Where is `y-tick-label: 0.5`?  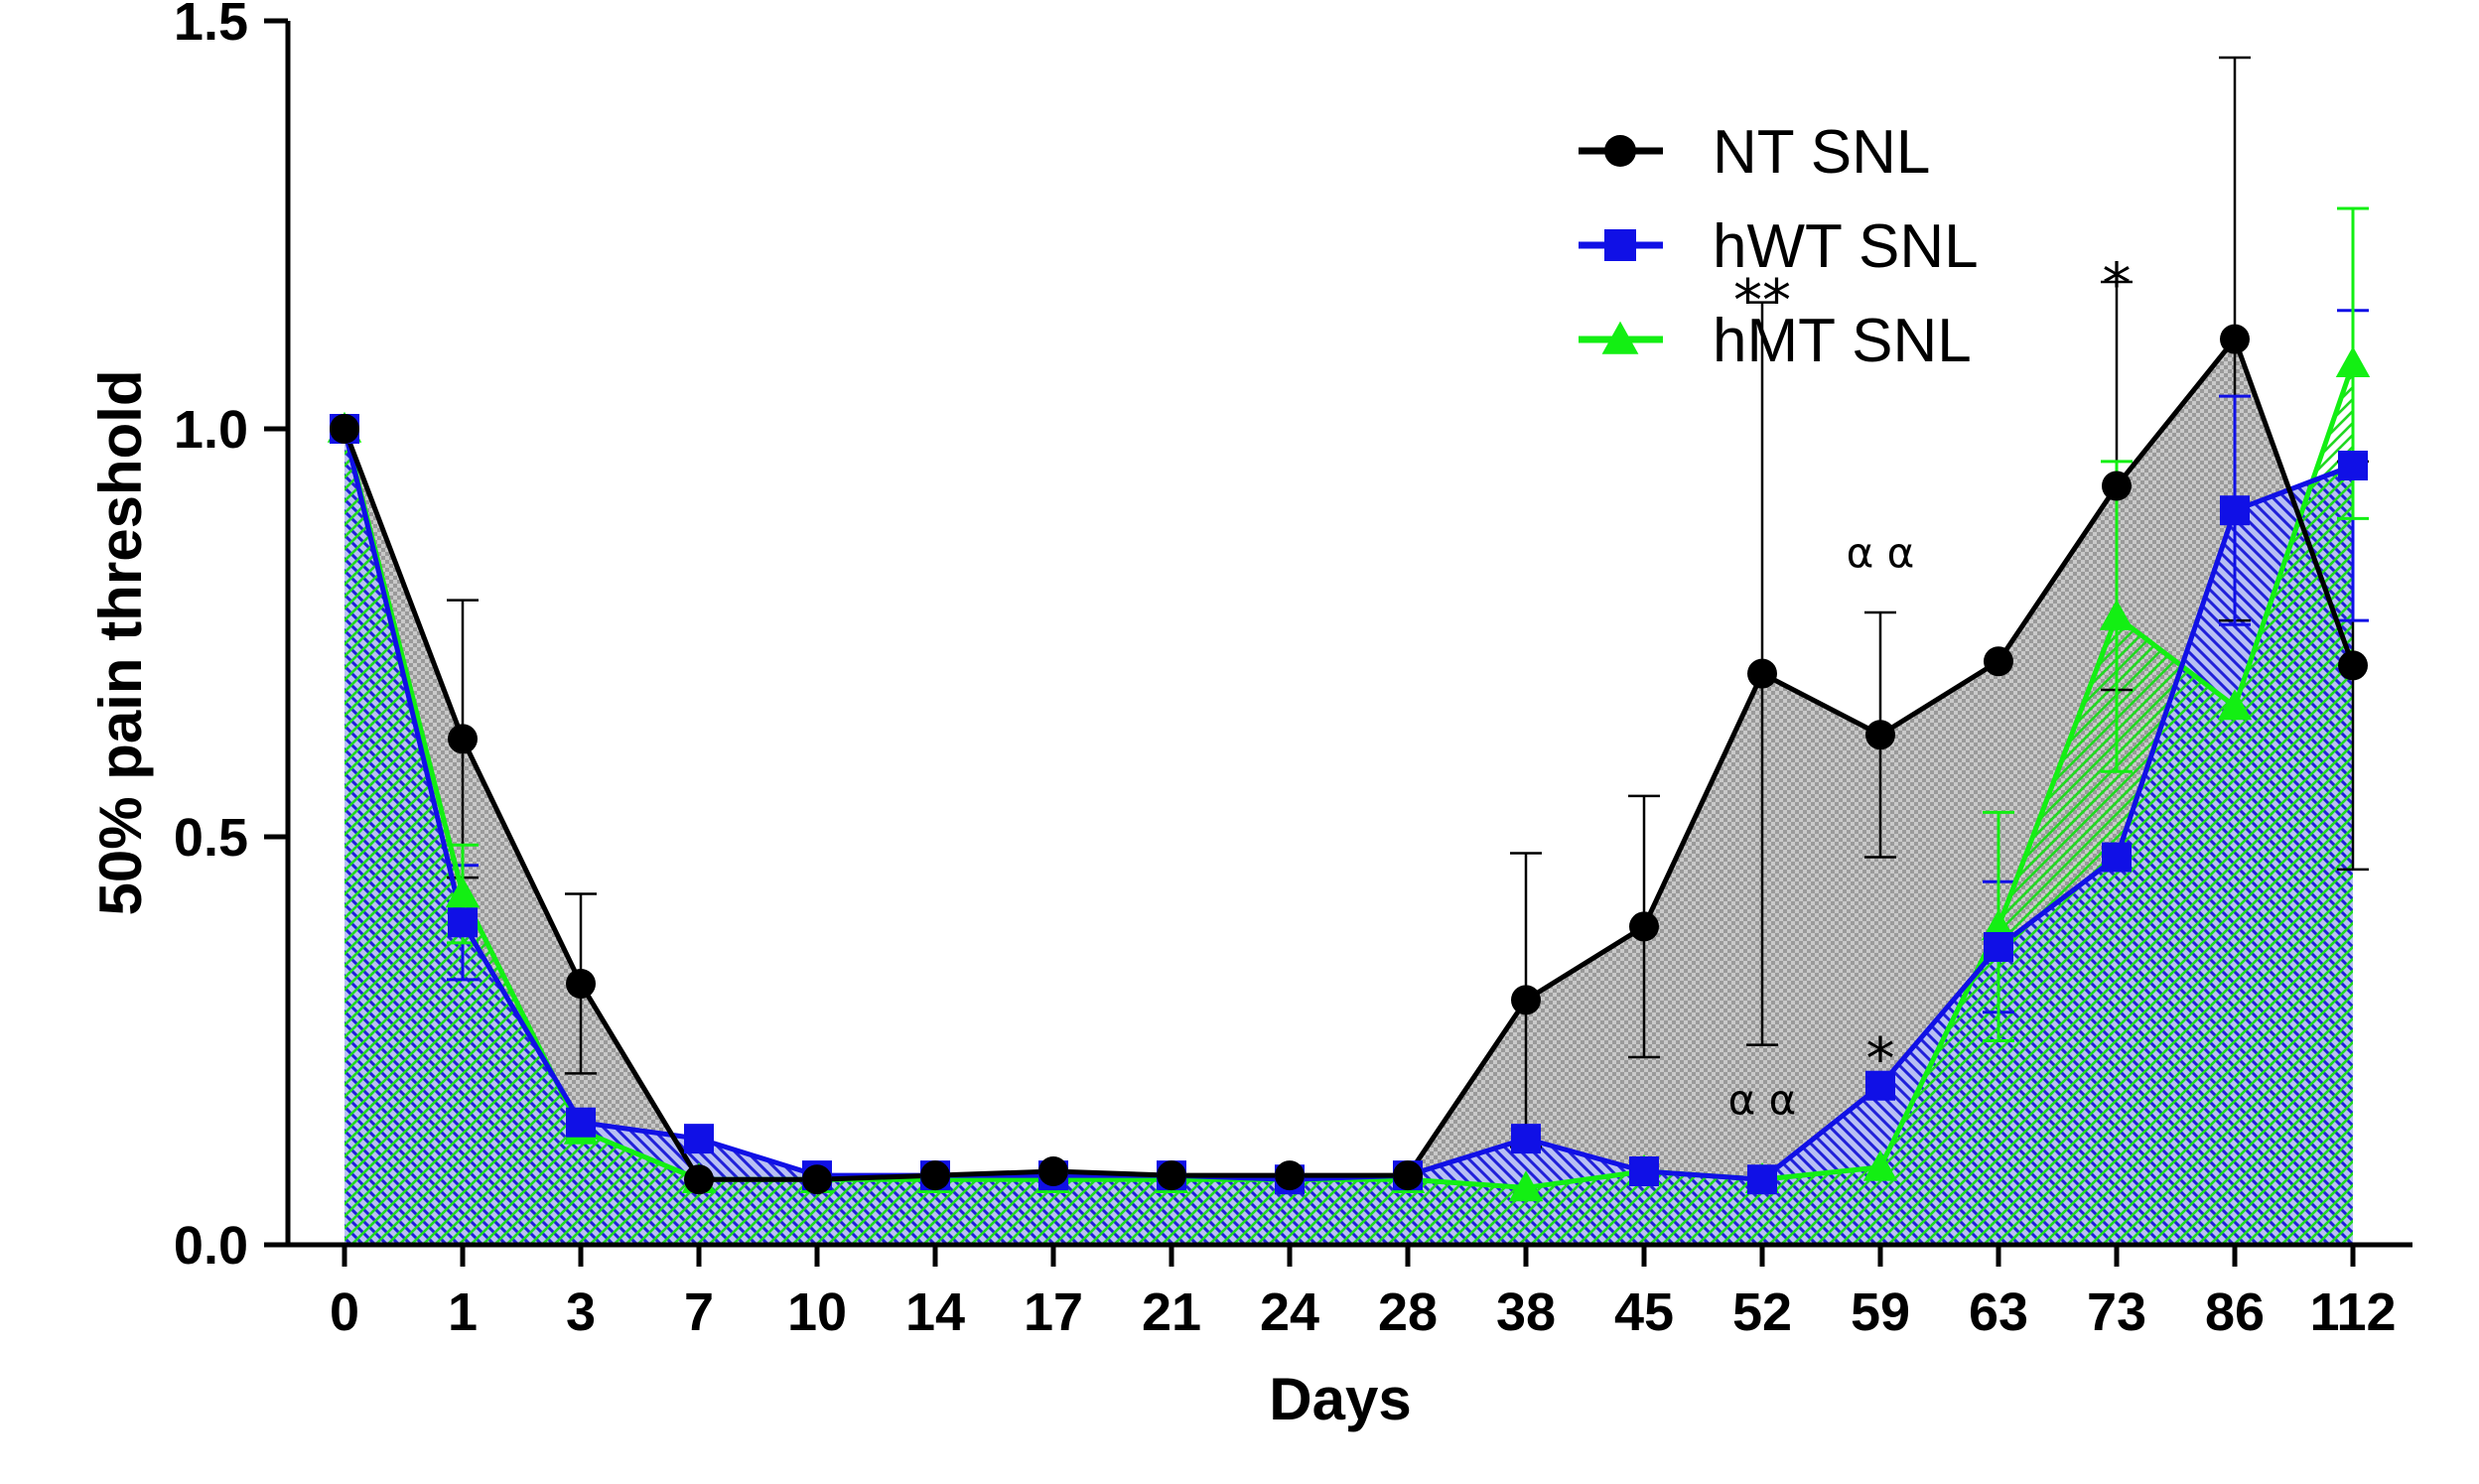 y-tick-label: 0.5 is located at coordinates (211, 838).